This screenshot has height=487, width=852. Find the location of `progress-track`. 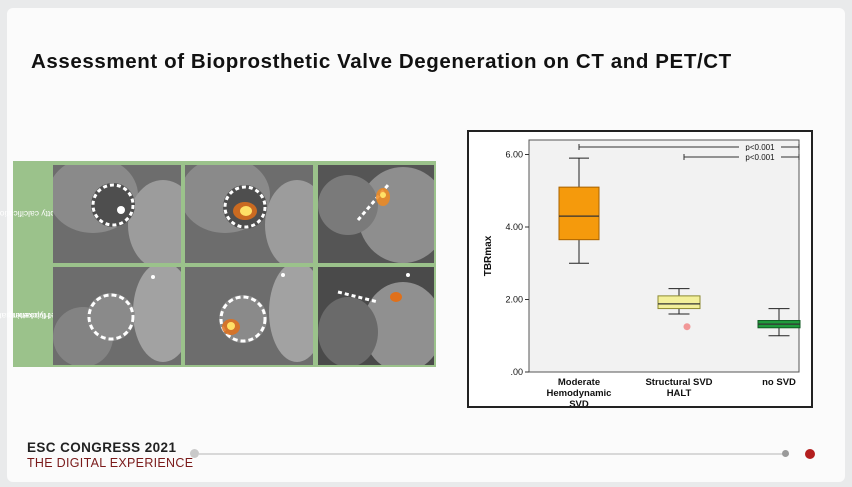

progress-track is located at coordinates (494, 454).